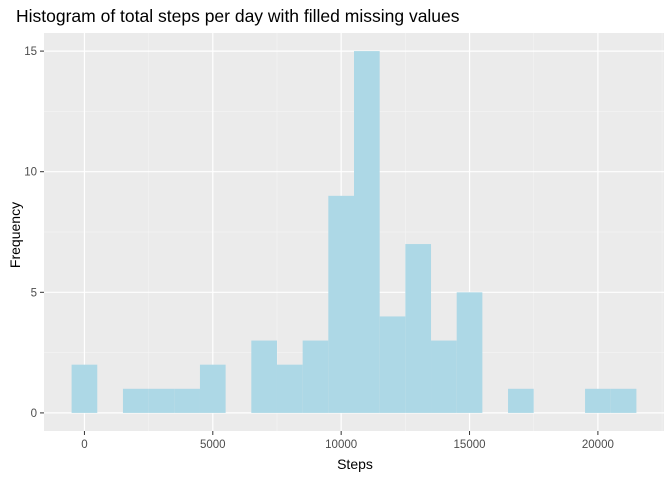 This screenshot has height=480, width=672. I want to click on y-tick-label: 10, so click(30, 173).